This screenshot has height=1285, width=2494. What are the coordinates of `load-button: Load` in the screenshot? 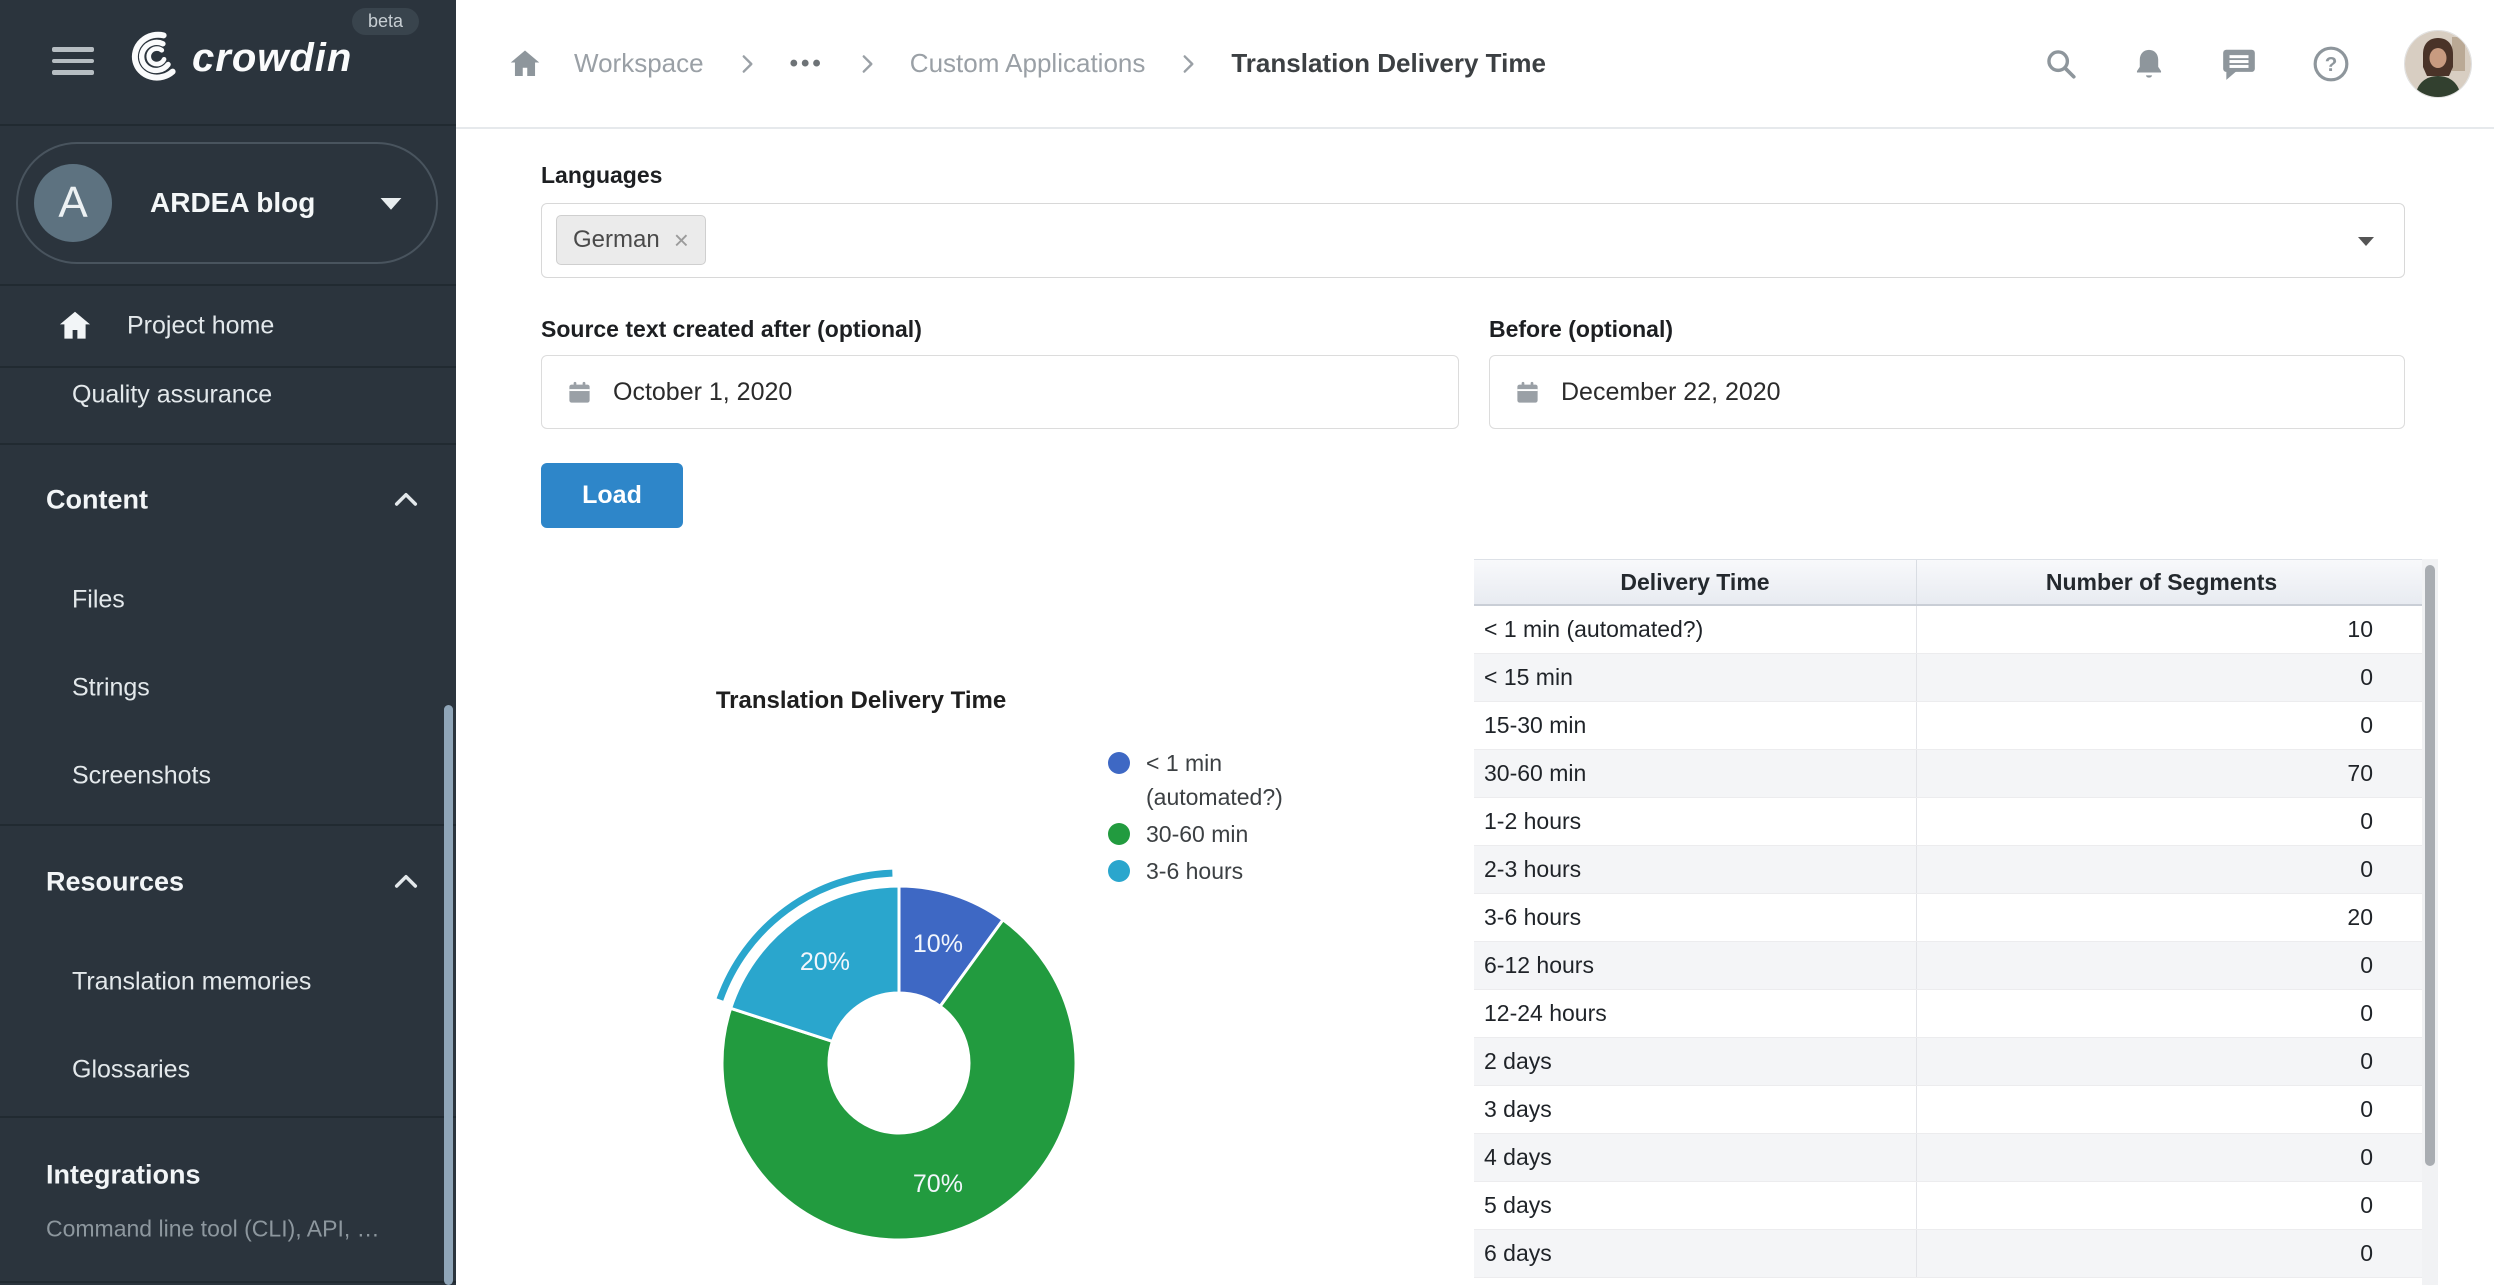 It's located at (612, 495).